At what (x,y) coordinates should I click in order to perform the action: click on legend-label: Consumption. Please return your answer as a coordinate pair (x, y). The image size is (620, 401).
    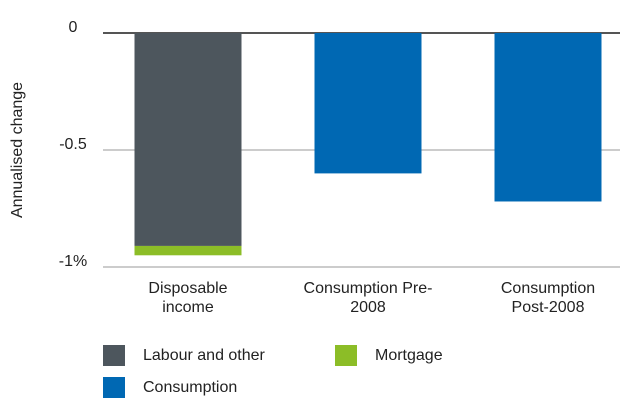
    Looking at the image, I should click on (190, 387).